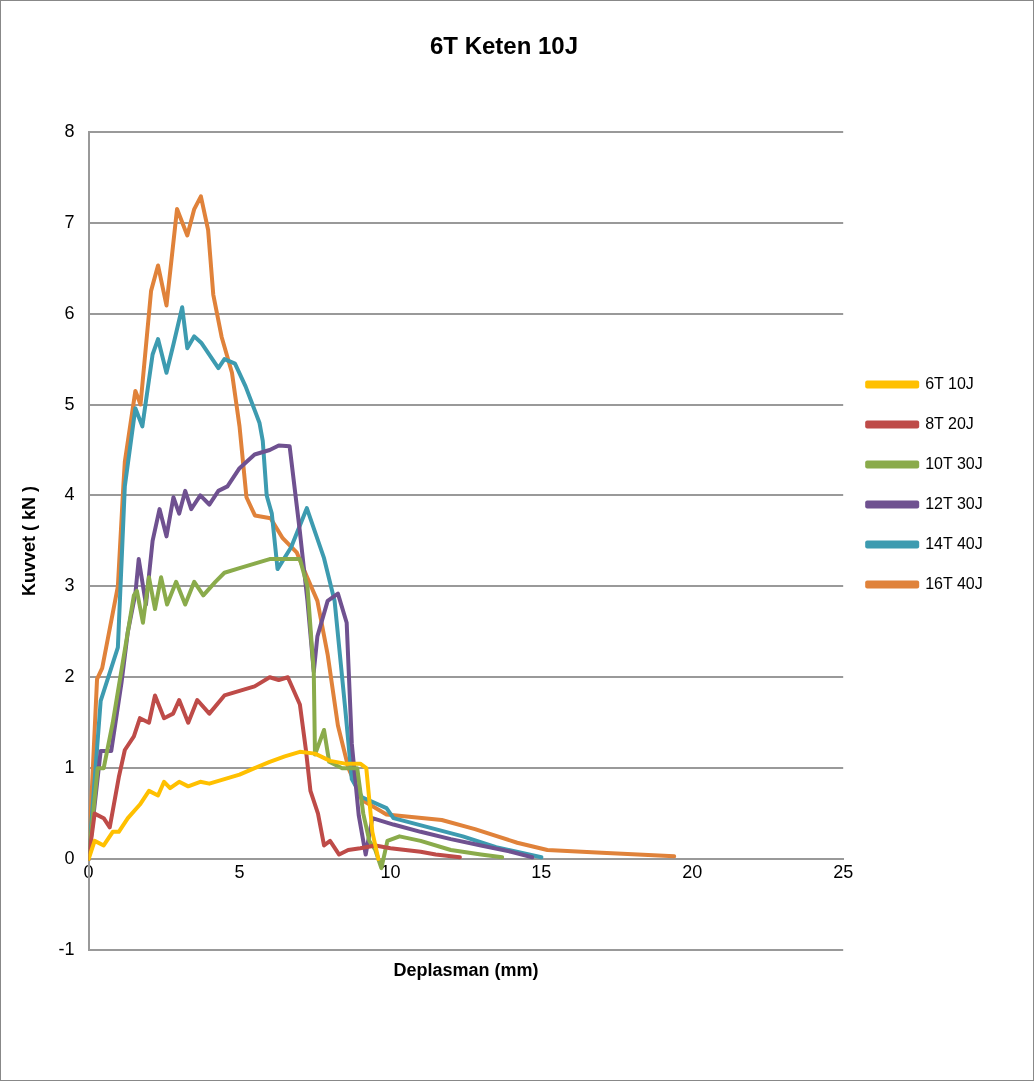 The width and height of the screenshot is (1034, 1081). Describe the element at coordinates (28, 540) in the screenshot. I see `y-axis-title: Kuvvet ( kN )` at that location.